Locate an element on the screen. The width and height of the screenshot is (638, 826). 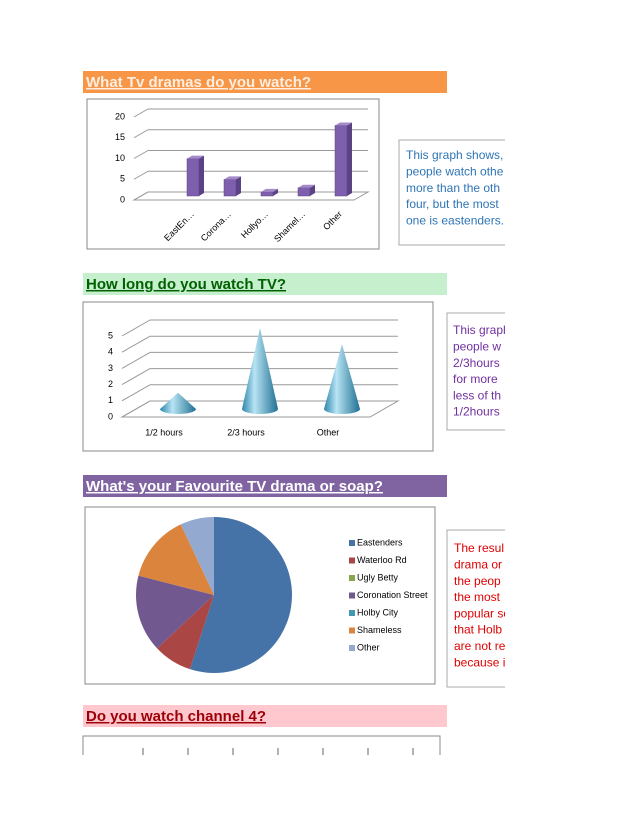
y-tick-label: 3 is located at coordinates (110, 368).